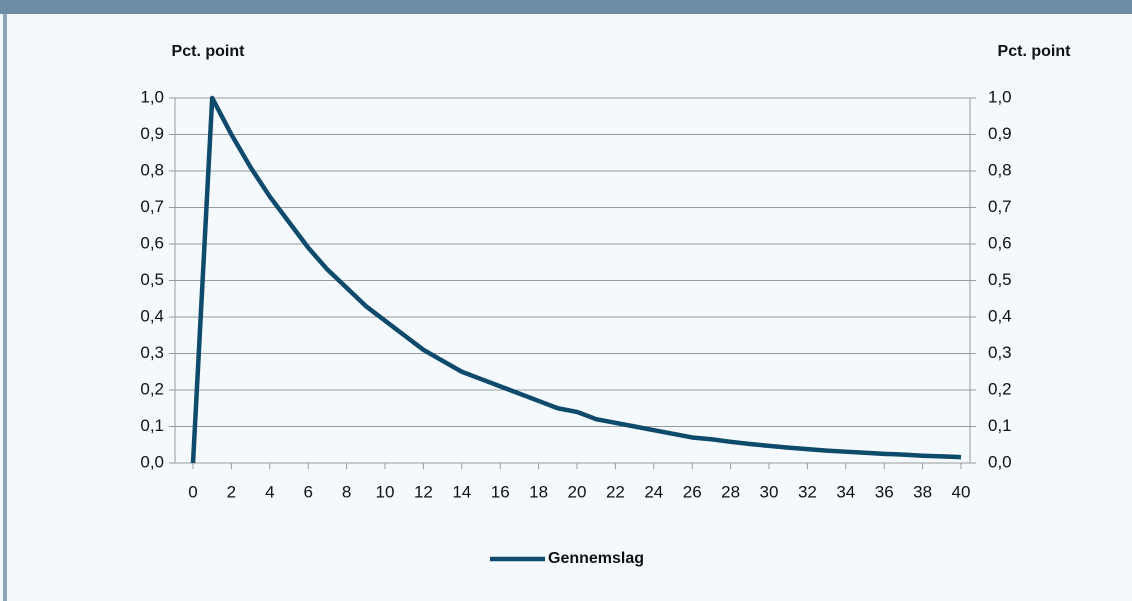 This screenshot has height=601, width=1132. I want to click on y-tick-label: 0,2, so click(152, 388).